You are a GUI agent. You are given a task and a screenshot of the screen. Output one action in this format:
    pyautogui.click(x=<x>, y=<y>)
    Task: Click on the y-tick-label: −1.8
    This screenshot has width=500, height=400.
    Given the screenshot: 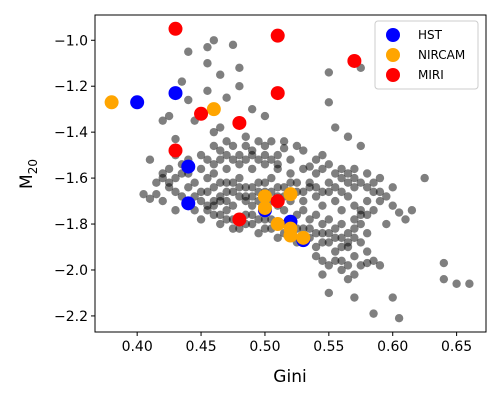 What is the action you would take?
    pyautogui.click(x=71, y=225)
    